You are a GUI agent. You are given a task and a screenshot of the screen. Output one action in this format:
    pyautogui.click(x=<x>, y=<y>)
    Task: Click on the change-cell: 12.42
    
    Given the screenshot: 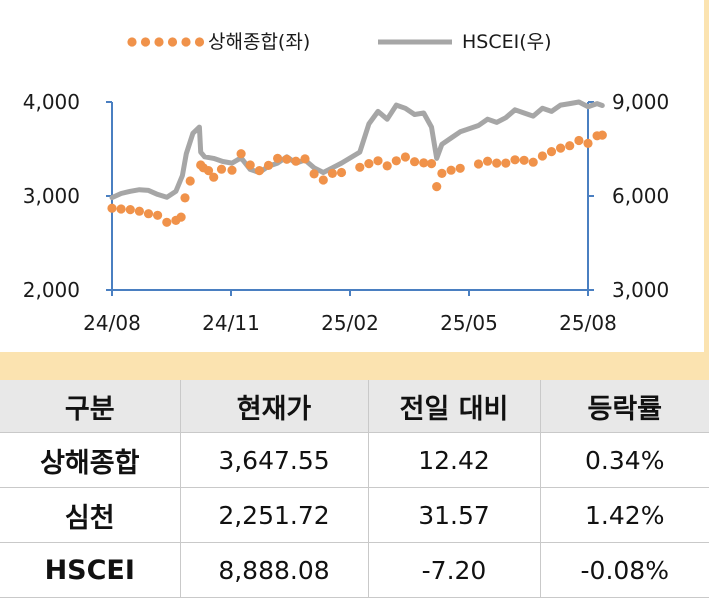 What is the action you would take?
    pyautogui.click(x=454, y=460)
    